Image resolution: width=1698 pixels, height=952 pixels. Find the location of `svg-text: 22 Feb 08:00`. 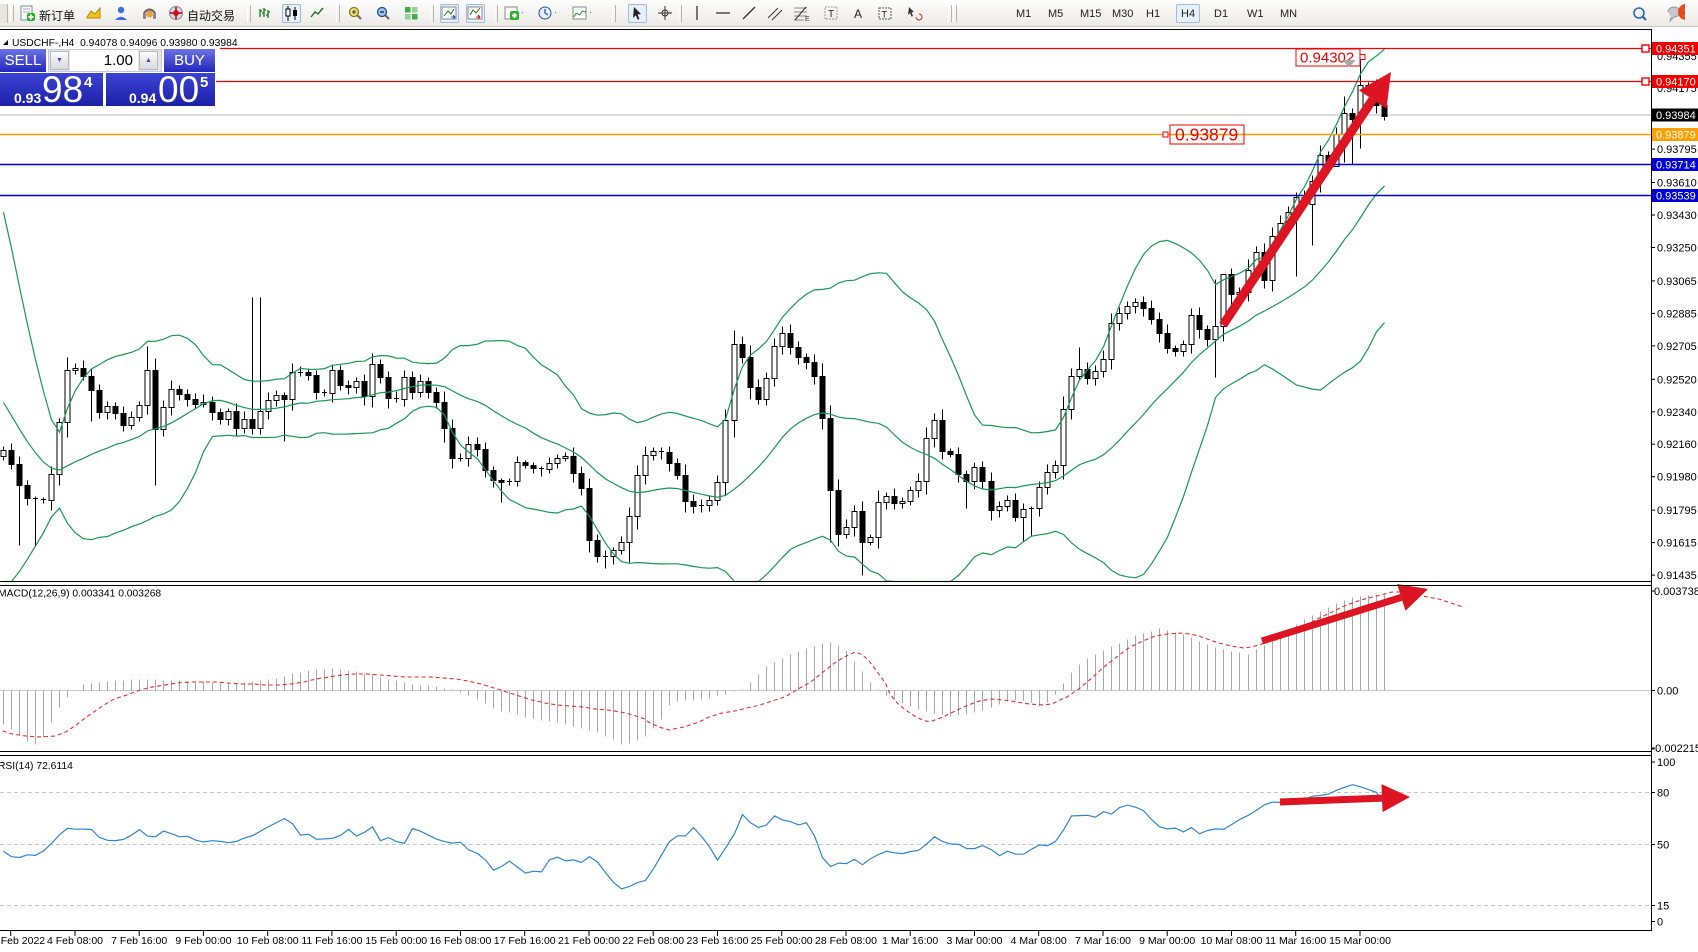

svg-text: 22 Feb 08:00 is located at coordinates (653, 941).